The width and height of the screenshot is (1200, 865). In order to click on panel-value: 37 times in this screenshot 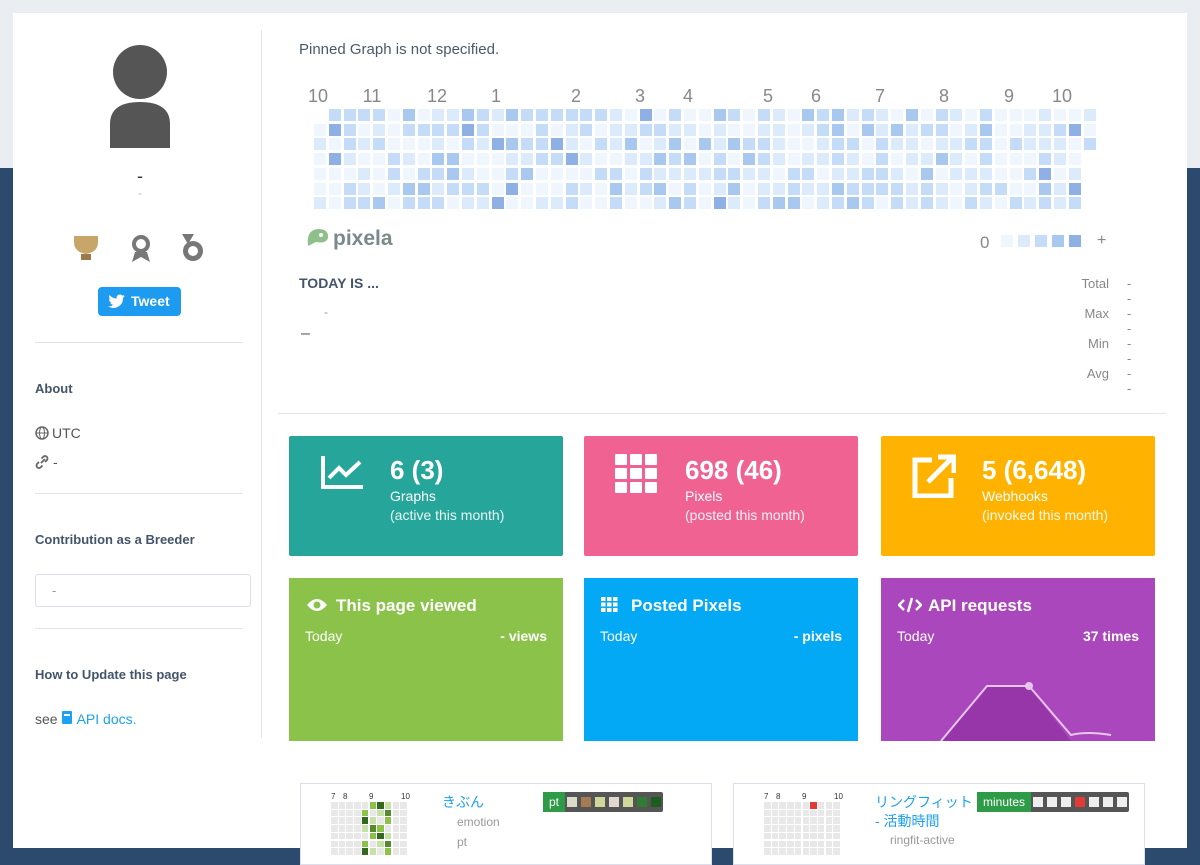, I will do `click(1110, 636)`.